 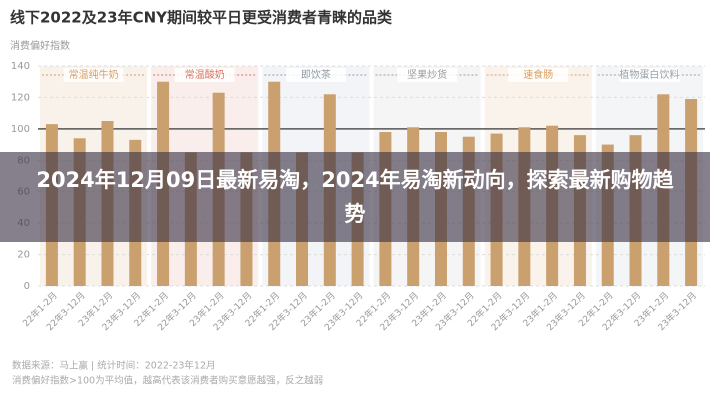 What do you see at coordinates (40, 45) in the screenshot?
I see `y-label: 消费偏好指数` at bounding box center [40, 45].